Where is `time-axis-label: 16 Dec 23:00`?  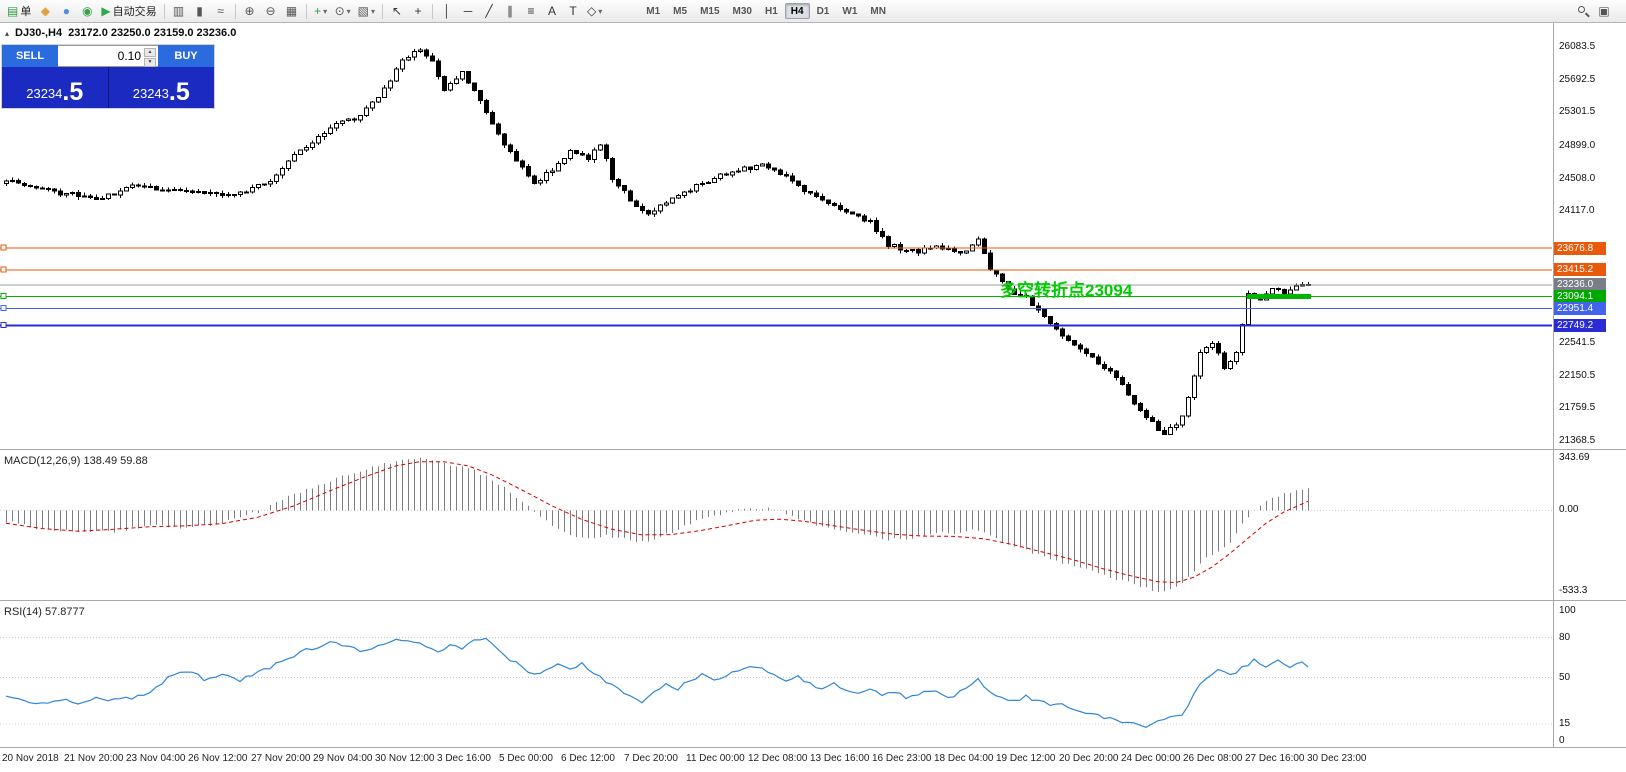 time-axis-label: 16 Dec 23:00 is located at coordinates (902, 758).